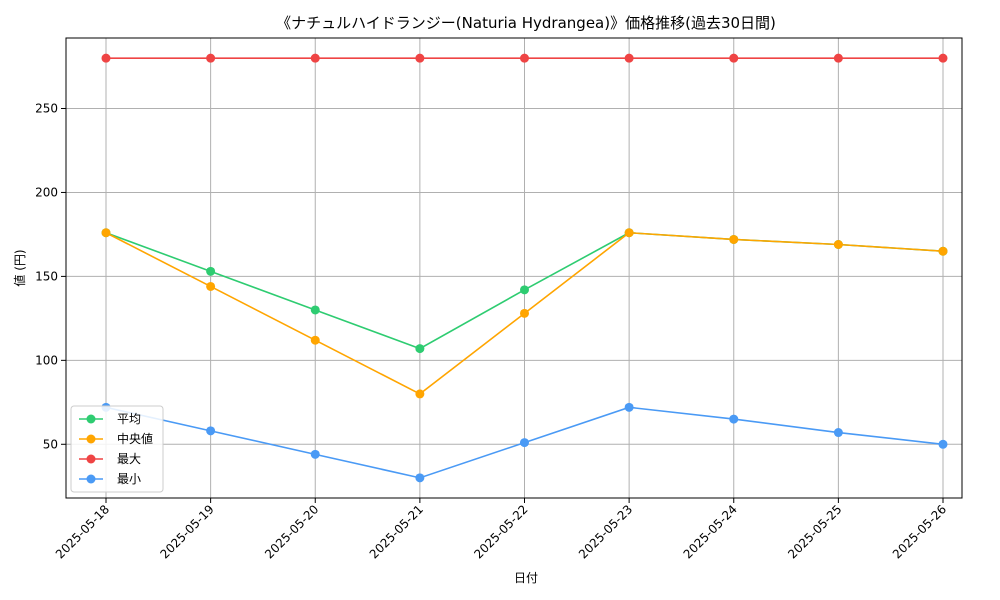 This screenshot has width=1000, height=600. What do you see at coordinates (526, 578) in the screenshot?
I see `x-axis-label: 日付` at bounding box center [526, 578].